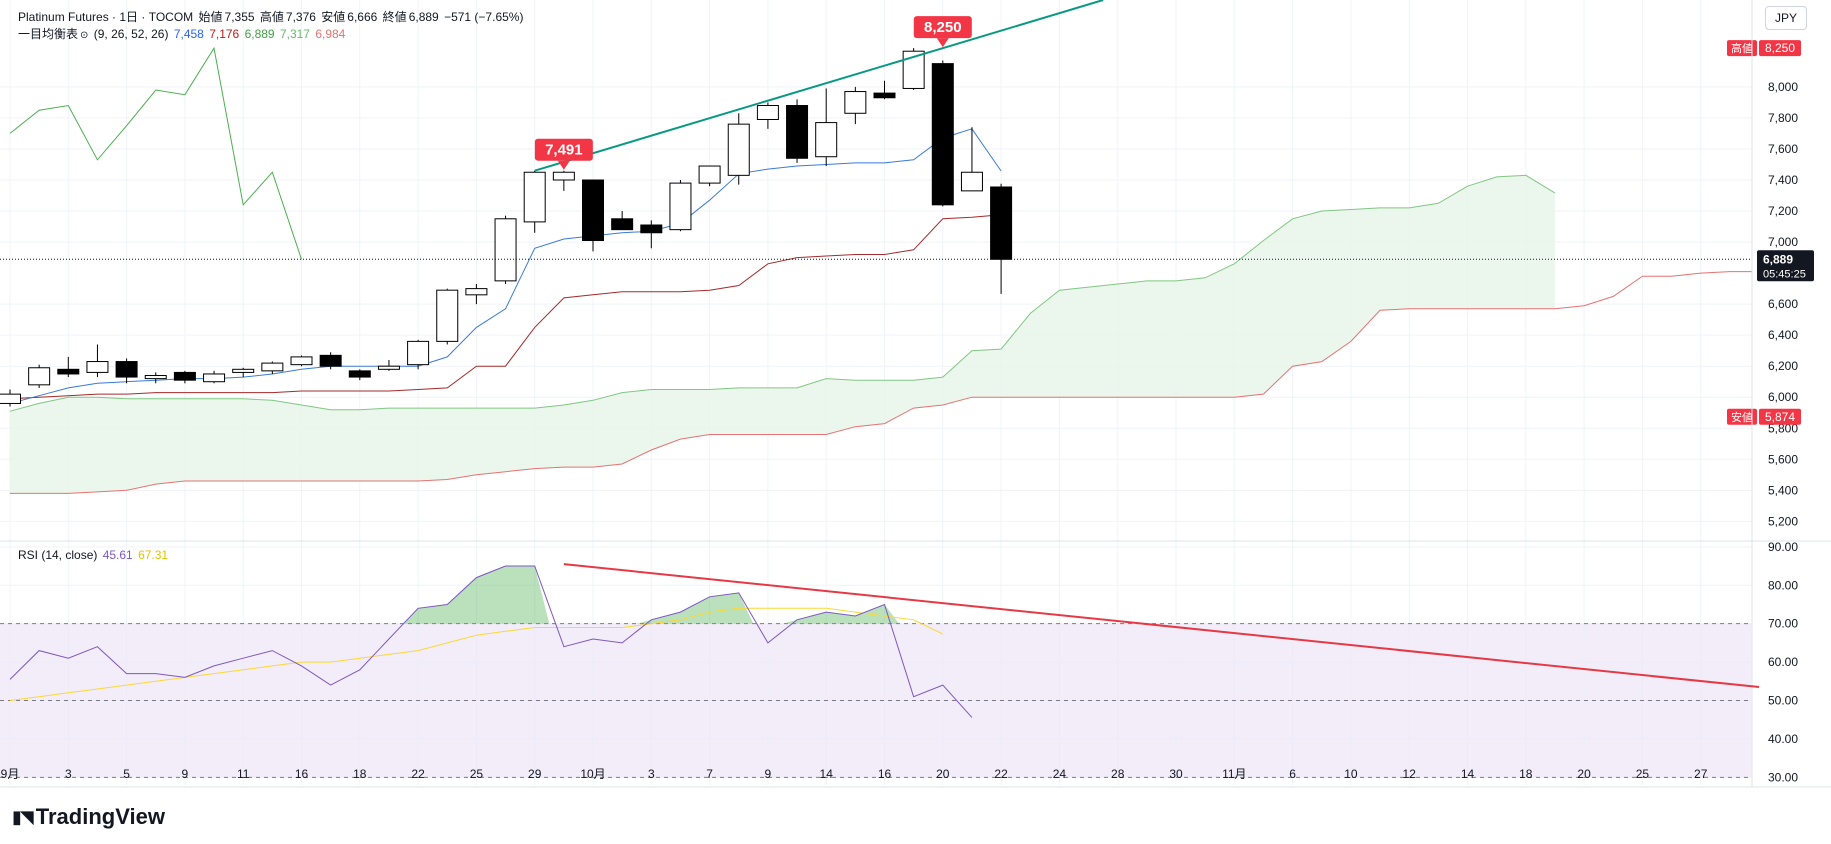  What do you see at coordinates (477, 774) in the screenshot?
I see `time-axis-tick: 25` at bounding box center [477, 774].